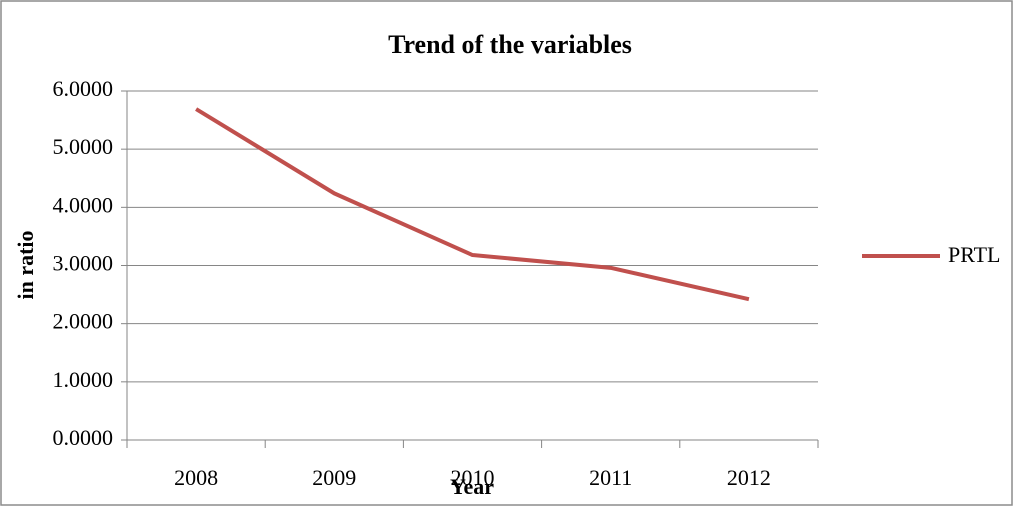 This screenshot has width=1014, height=507. What do you see at coordinates (83, 321) in the screenshot?
I see `y-tick-label: 2.0000` at bounding box center [83, 321].